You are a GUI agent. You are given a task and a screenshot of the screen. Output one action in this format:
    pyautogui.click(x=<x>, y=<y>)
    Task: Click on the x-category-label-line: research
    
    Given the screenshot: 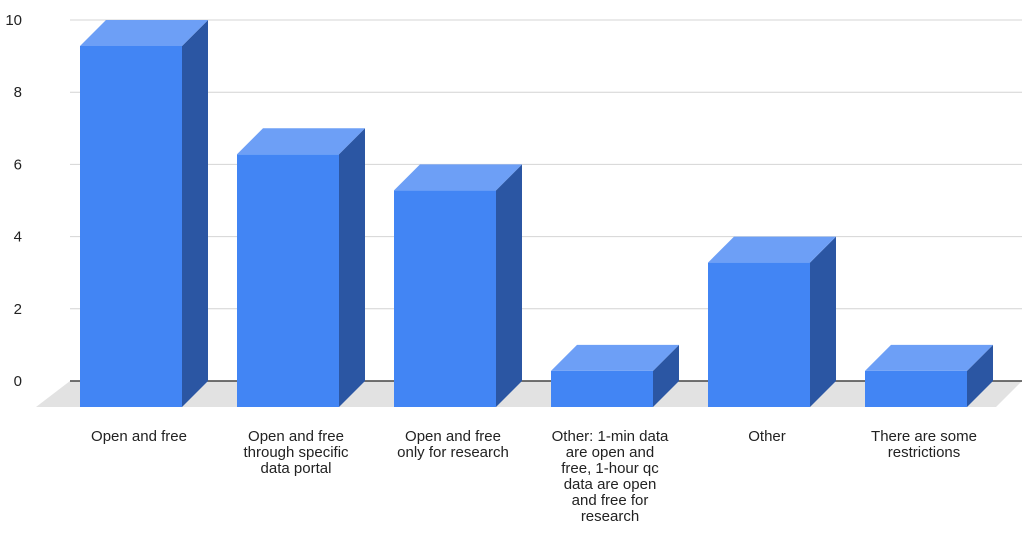 What is the action you would take?
    pyautogui.click(x=610, y=516)
    